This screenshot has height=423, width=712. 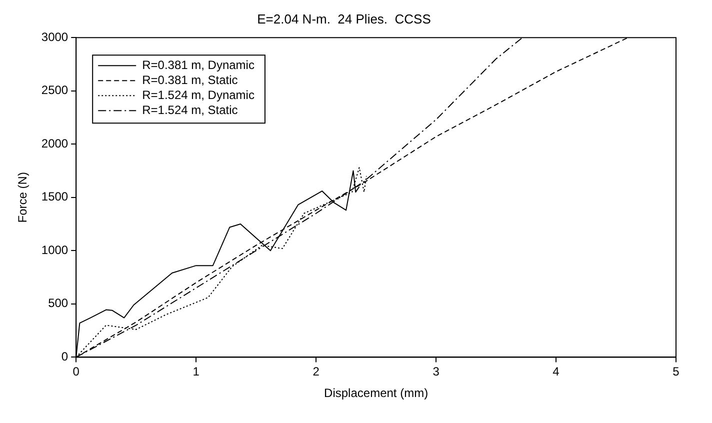 I want to click on x-tick-label: 3, so click(x=436, y=371).